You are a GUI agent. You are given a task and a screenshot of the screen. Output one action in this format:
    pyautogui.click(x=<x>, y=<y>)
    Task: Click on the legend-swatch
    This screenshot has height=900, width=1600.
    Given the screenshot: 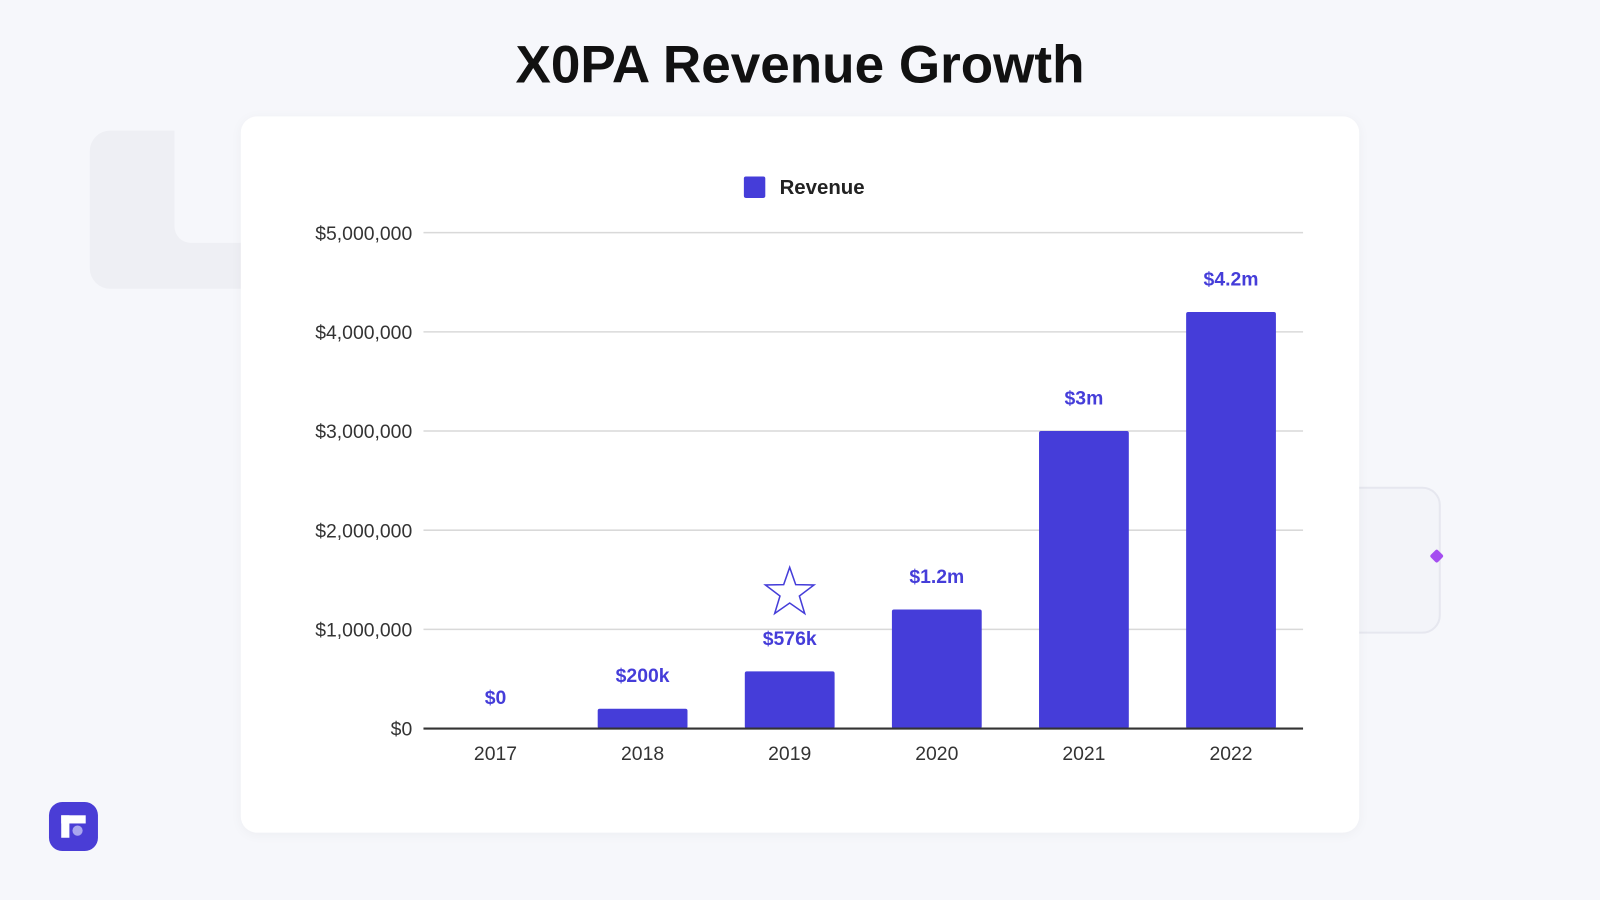 What is the action you would take?
    pyautogui.click(x=754, y=187)
    